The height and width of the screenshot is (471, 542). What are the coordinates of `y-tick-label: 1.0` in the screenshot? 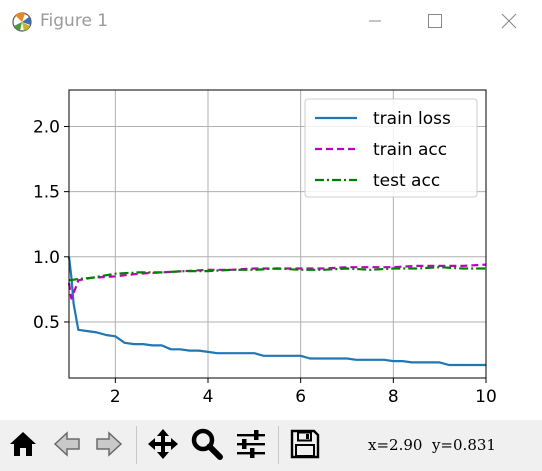 It's located at (46, 258).